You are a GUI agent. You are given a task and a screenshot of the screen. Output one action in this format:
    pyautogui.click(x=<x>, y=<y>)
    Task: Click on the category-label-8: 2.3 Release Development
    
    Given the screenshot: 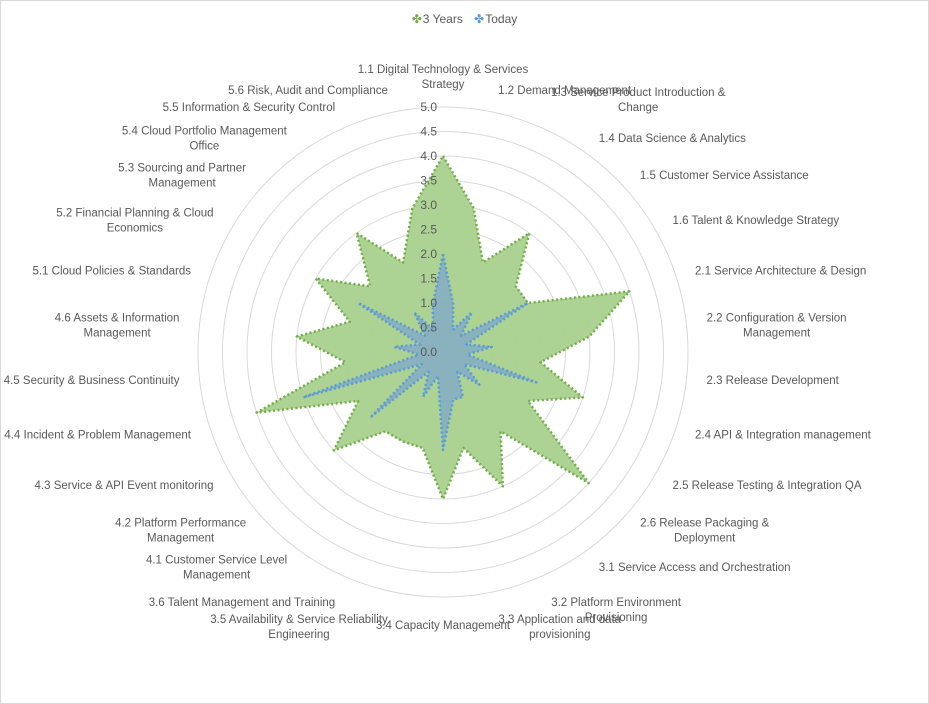 What is the action you would take?
    pyautogui.click(x=773, y=381)
    